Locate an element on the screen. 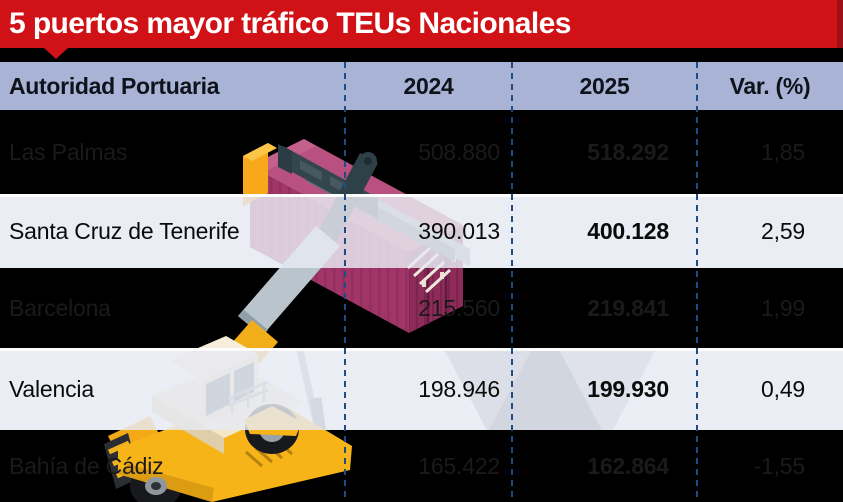  value-2024: 215.560 is located at coordinates (459, 307).